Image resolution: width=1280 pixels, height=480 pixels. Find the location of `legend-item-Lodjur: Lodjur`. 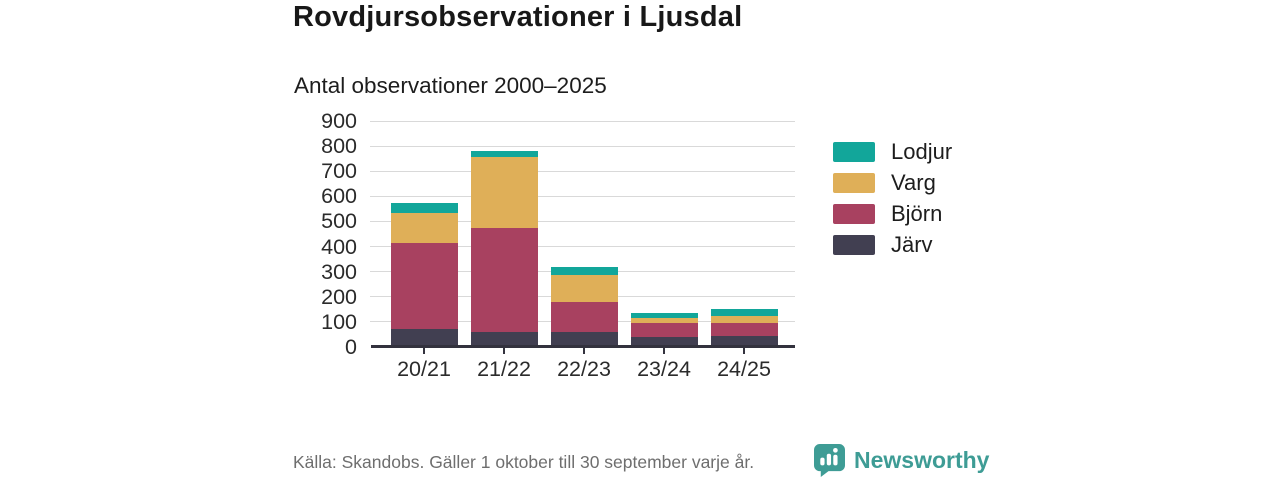

legend-item-Lodjur: Lodjur is located at coordinates (893, 151).